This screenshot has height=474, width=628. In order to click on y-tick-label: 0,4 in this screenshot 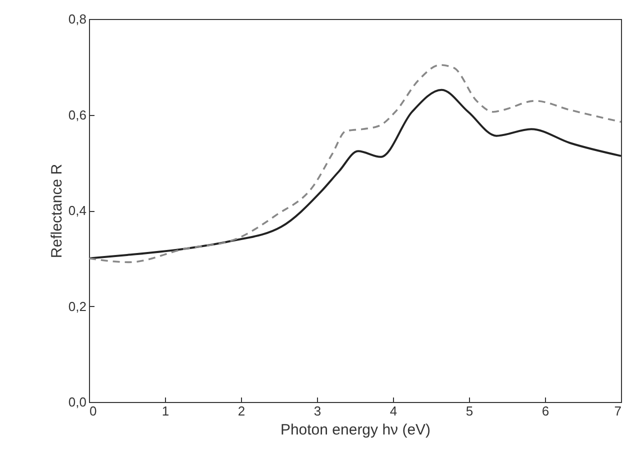, I will do `click(77, 210)`.